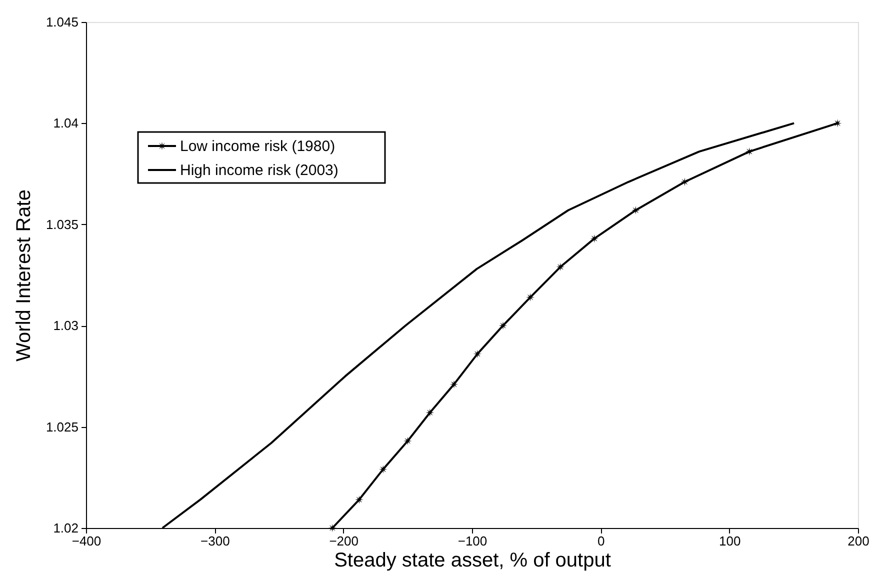  What do you see at coordinates (62, 426) in the screenshot?
I see `y-tick-label: 1.025` at bounding box center [62, 426].